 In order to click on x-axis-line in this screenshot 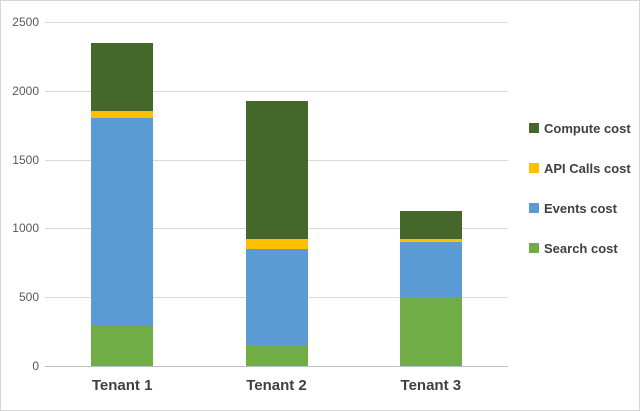, I will do `click(276, 366)`.